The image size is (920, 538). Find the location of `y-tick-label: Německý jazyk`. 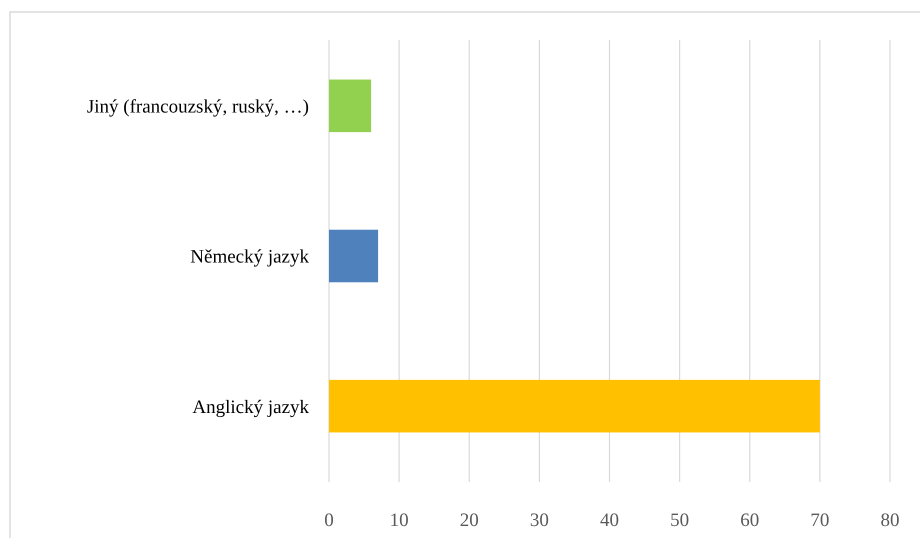

y-tick-label: Německý jazyk is located at coordinates (250, 257).